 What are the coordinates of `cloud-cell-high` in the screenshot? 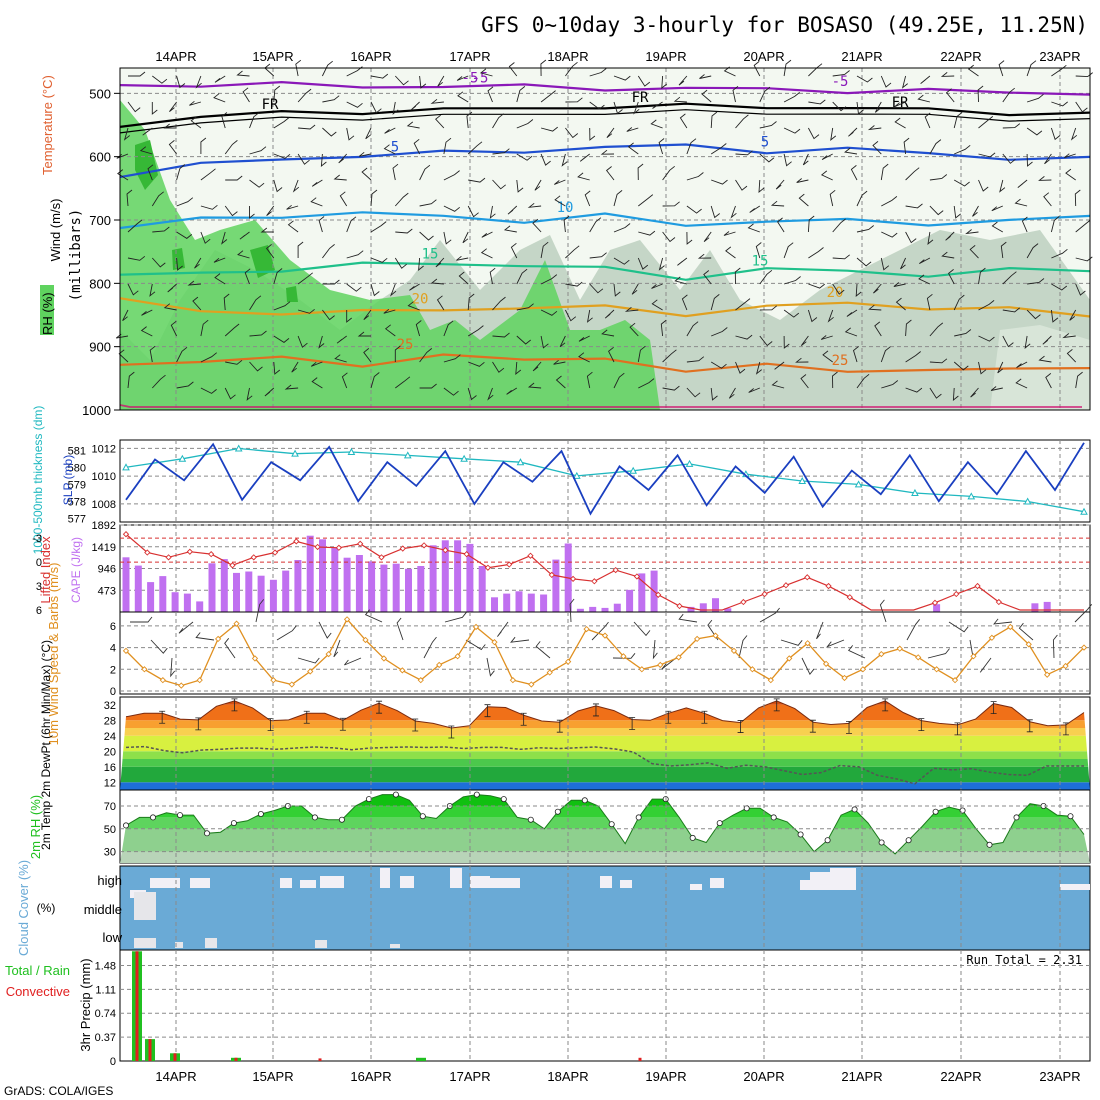 It's located at (286, 883).